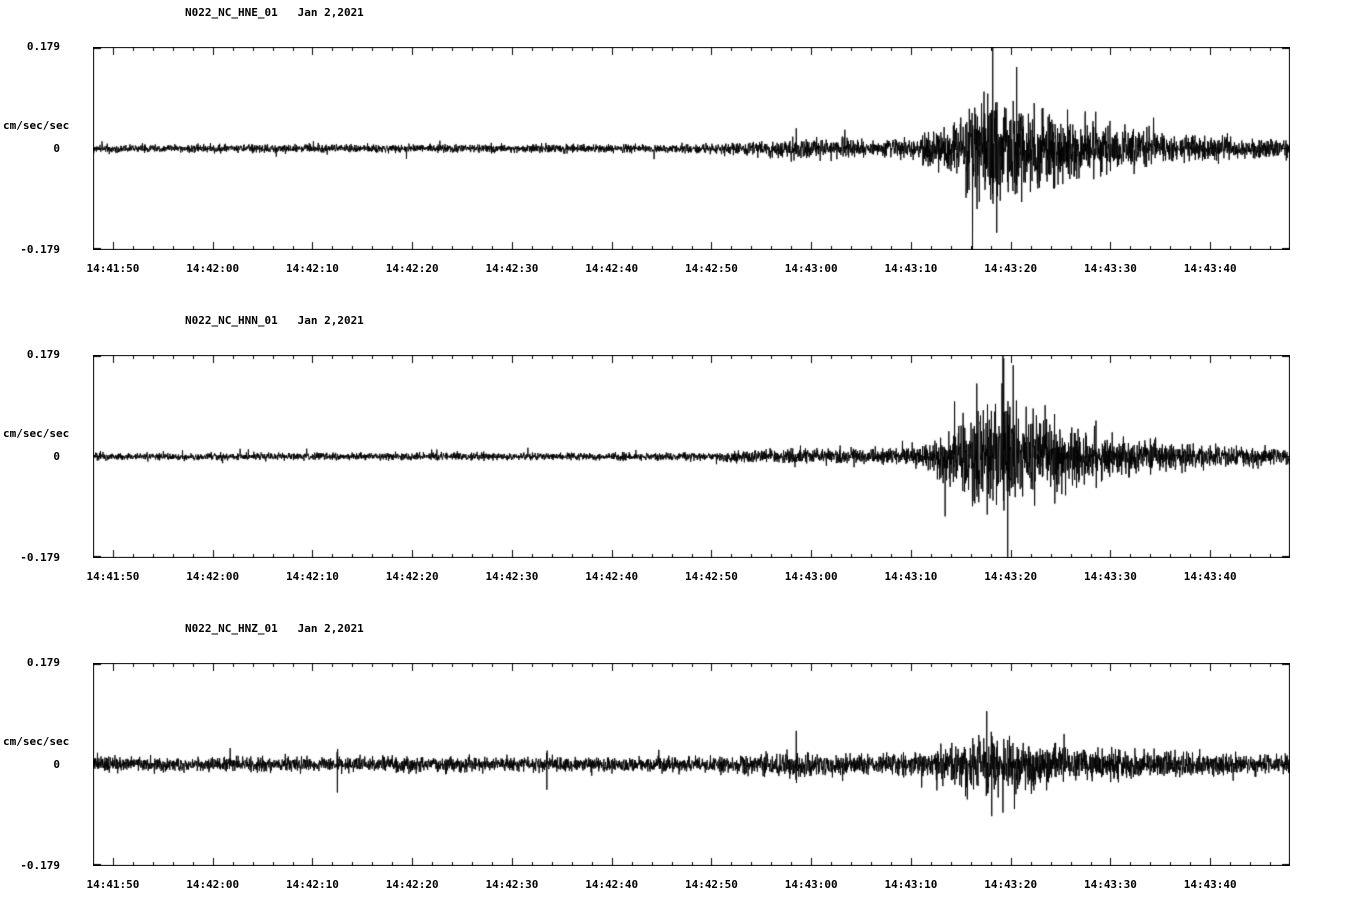  What do you see at coordinates (274, 628) in the screenshot?
I see `trace-title: N022_NC_HNZ_01 Jan 2,2021` at bounding box center [274, 628].